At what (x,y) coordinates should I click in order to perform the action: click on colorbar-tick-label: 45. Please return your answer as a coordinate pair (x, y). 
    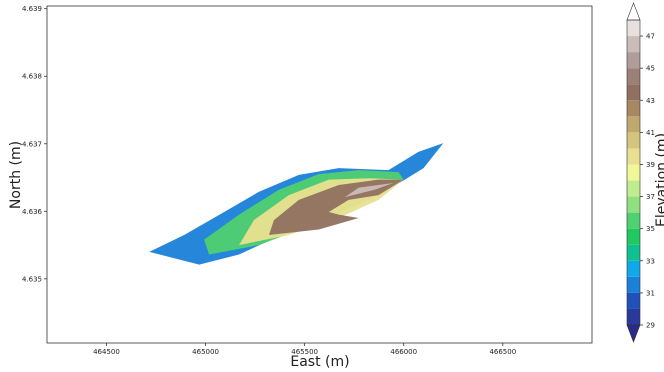
    Looking at the image, I should click on (650, 69).